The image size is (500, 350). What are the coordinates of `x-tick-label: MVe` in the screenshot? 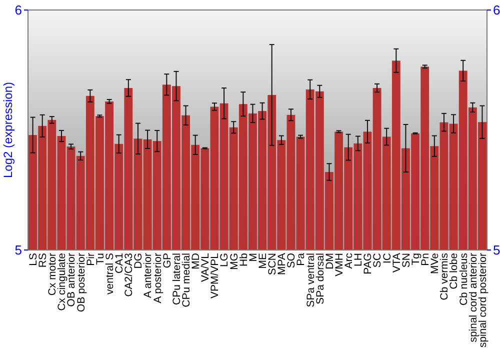 It's located at (435, 263).